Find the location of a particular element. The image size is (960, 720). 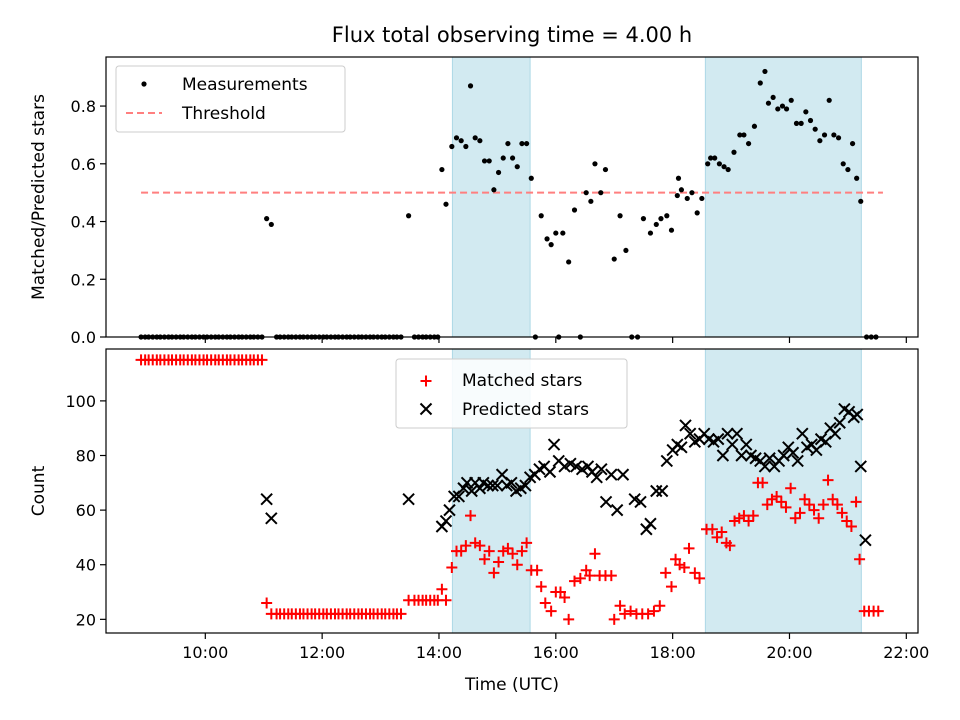

y-tick-label: 0.4 is located at coordinates (83, 222).